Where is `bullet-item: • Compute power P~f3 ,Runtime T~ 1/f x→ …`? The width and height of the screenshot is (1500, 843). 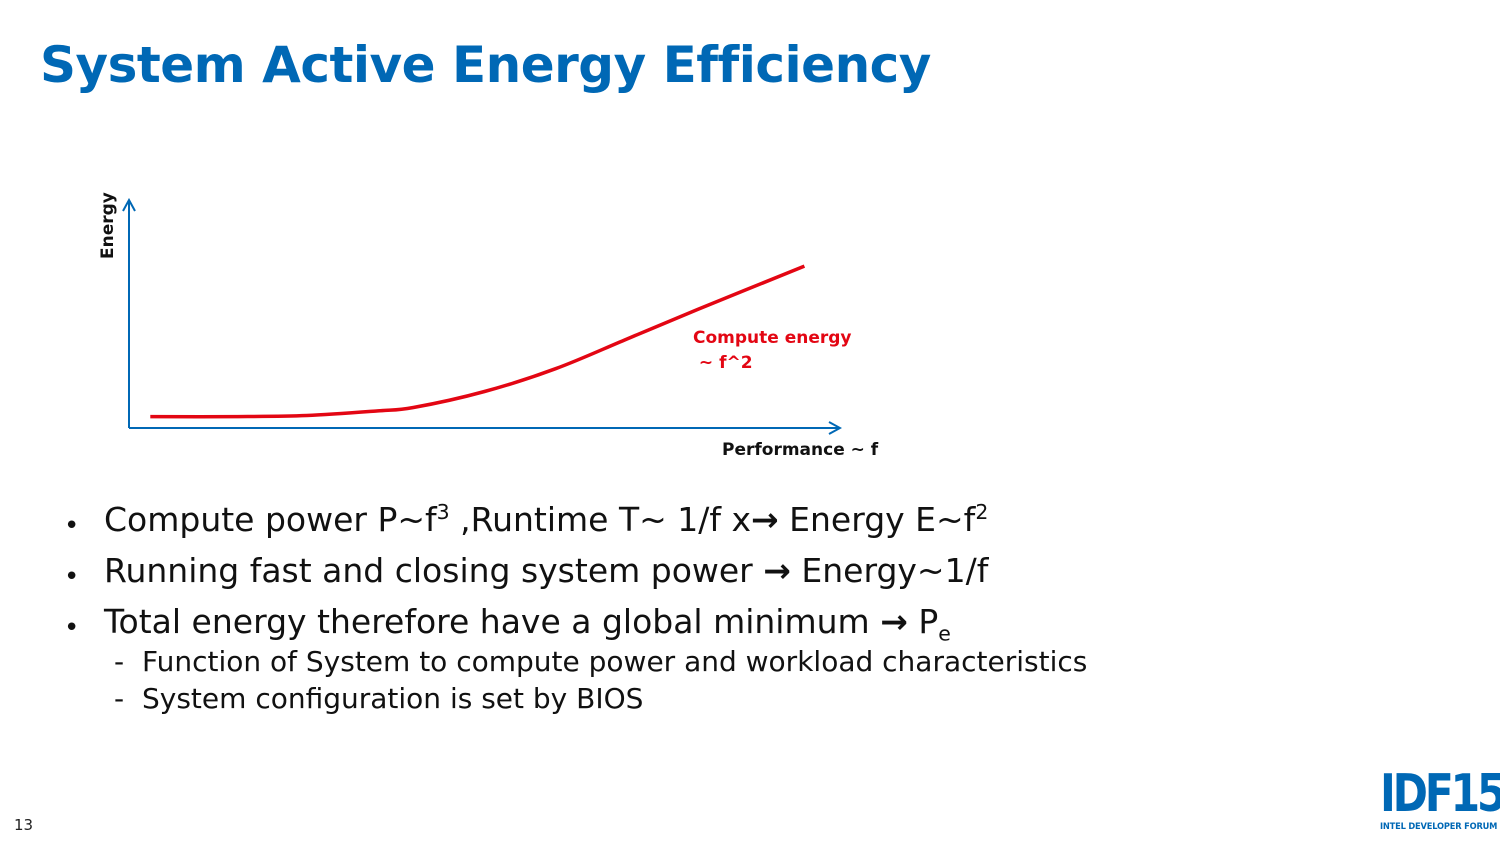 bullet-item: • Compute power P~f3 ,Runtime T~ 1/f x→ … is located at coordinates (575, 520).